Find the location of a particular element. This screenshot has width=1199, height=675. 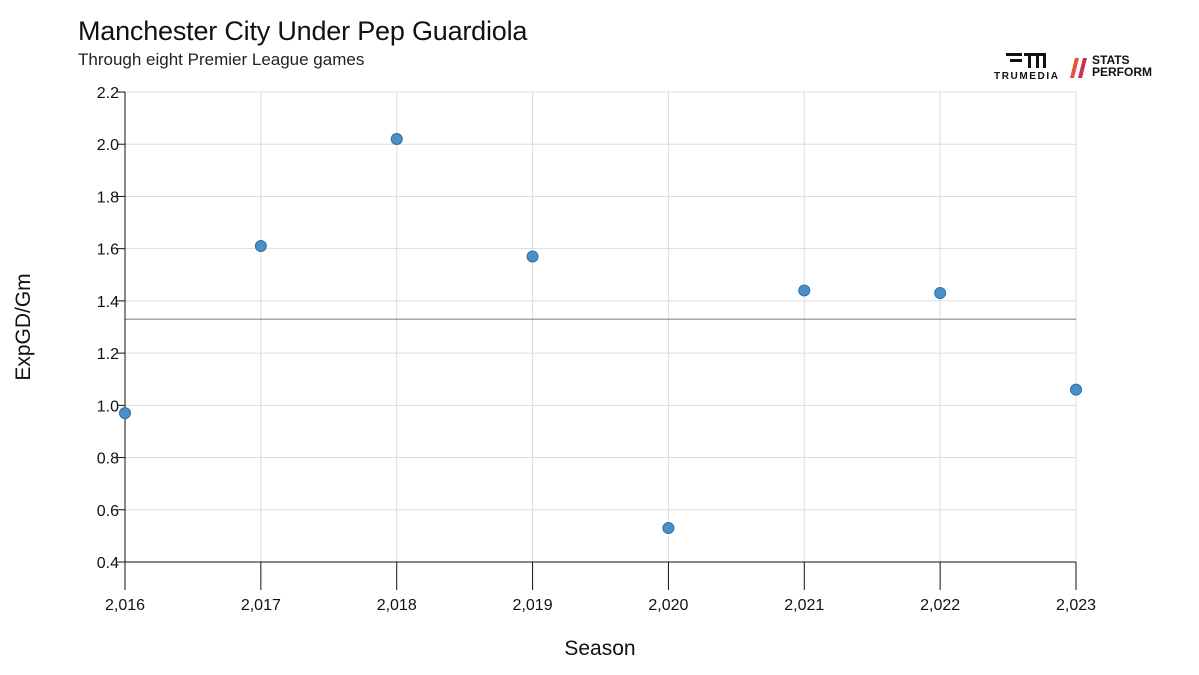

y-tick-label: 1.0 is located at coordinates (108, 406).